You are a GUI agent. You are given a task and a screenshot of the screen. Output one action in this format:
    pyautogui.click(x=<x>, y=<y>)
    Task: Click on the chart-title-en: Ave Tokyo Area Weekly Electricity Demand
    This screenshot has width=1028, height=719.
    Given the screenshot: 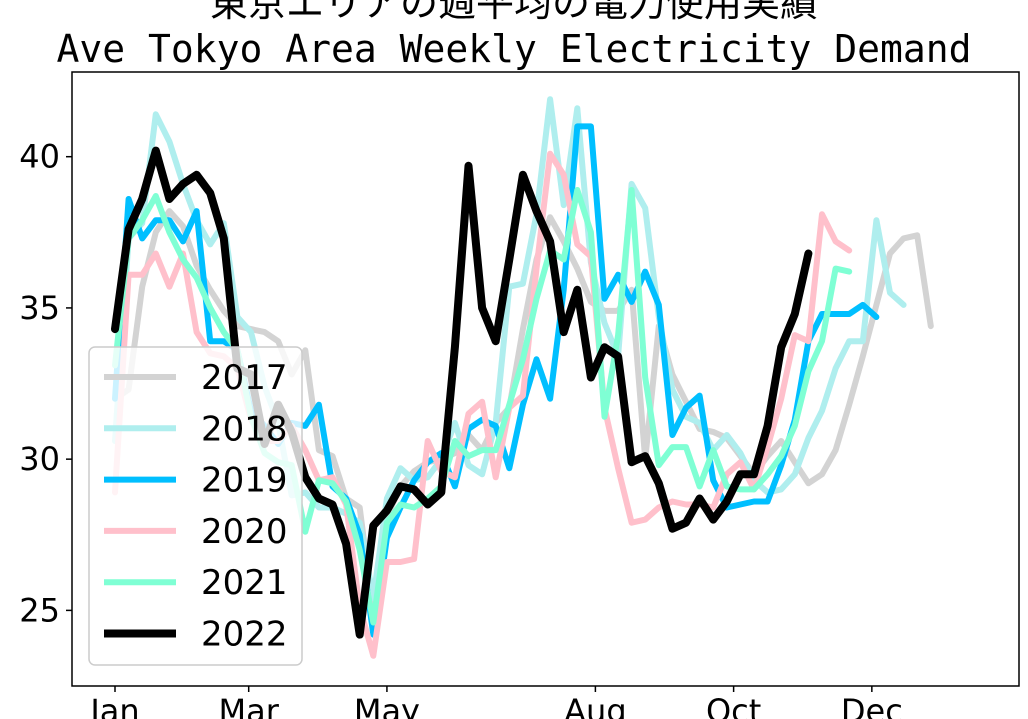 What is the action you would take?
    pyautogui.click(x=514, y=49)
    